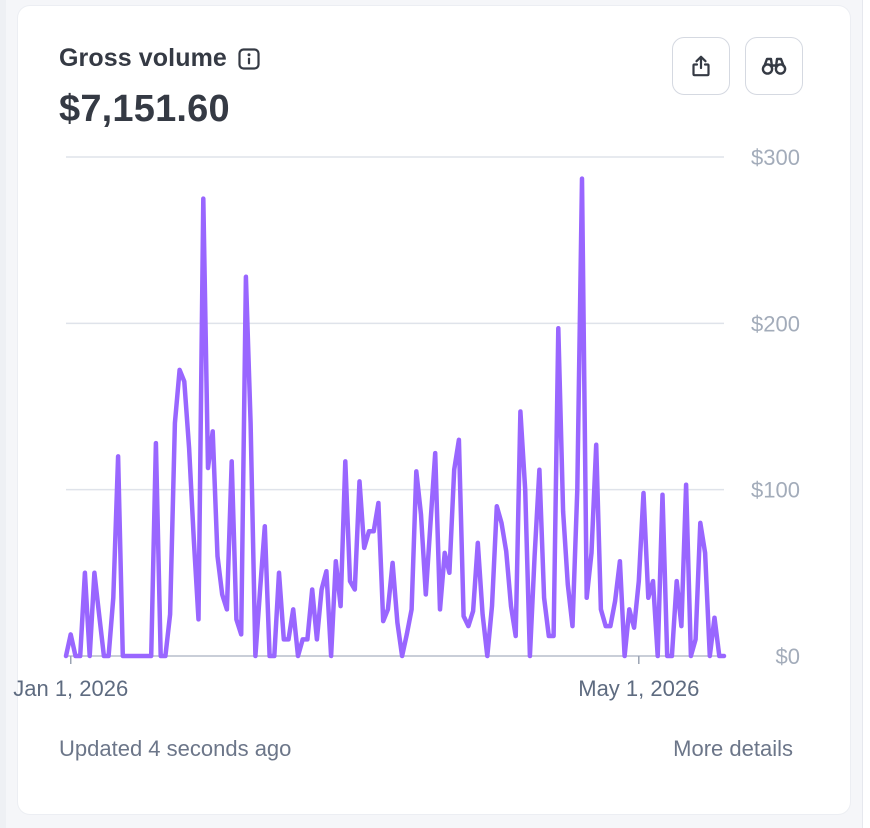 This screenshot has width=870, height=828. Describe the element at coordinates (143, 58) in the screenshot. I see `card-title: Gross volume` at that location.